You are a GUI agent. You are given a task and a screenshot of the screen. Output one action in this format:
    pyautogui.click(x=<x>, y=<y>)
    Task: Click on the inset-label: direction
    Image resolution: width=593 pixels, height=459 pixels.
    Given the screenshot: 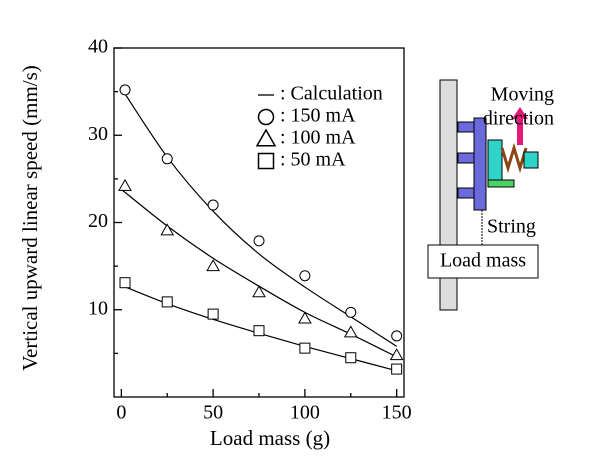 What is the action you would take?
    pyautogui.click(x=518, y=119)
    